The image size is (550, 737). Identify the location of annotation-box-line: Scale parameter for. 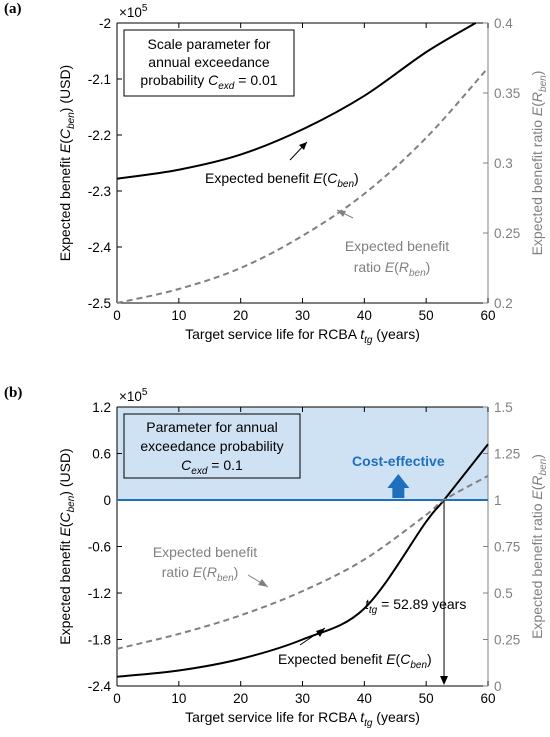
(209, 44).